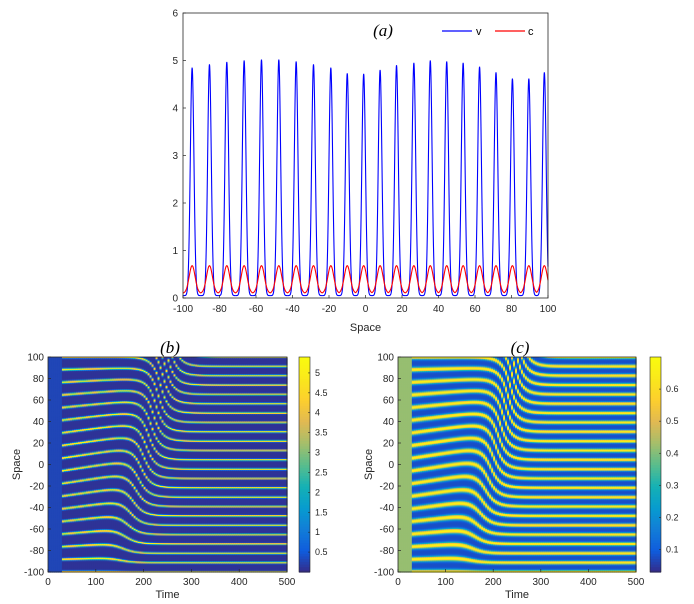  Describe the element at coordinates (219, 309) in the screenshot. I see `x-tick-label: -80` at that location.